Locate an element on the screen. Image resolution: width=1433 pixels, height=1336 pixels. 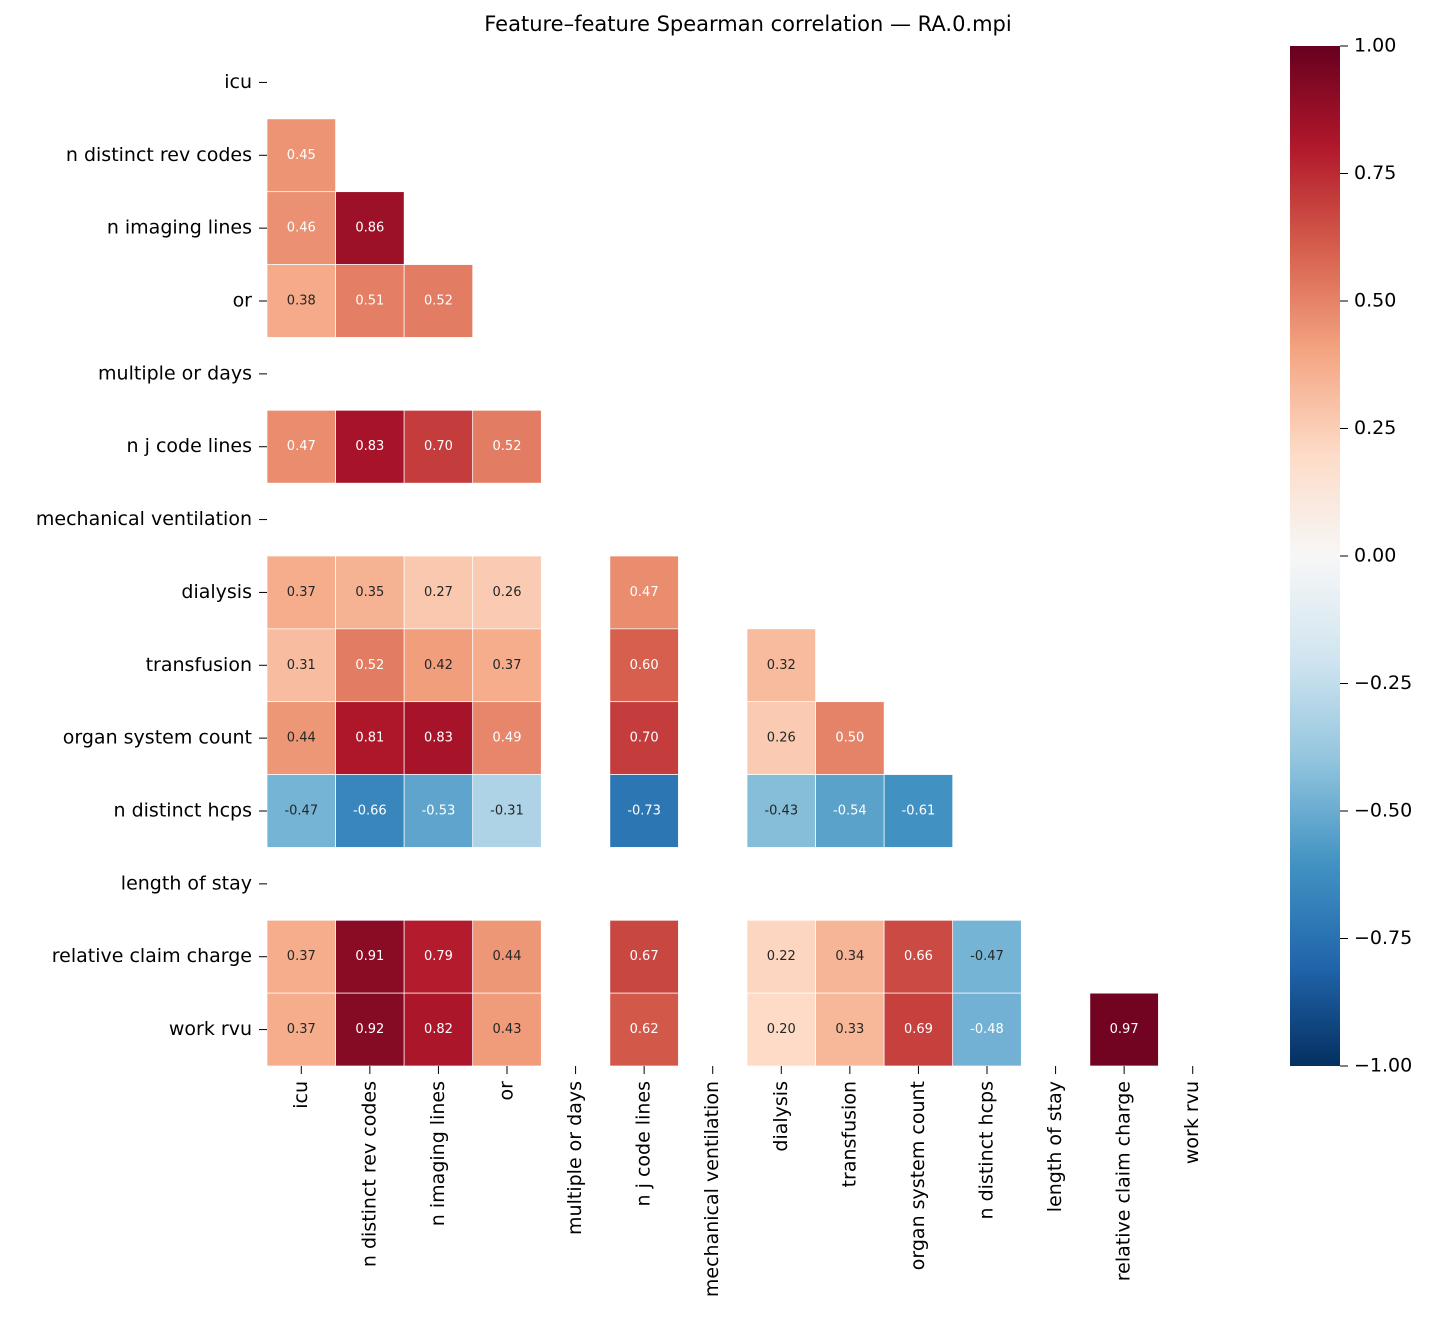
y-tick-label: organ system count is located at coordinates (157, 738).